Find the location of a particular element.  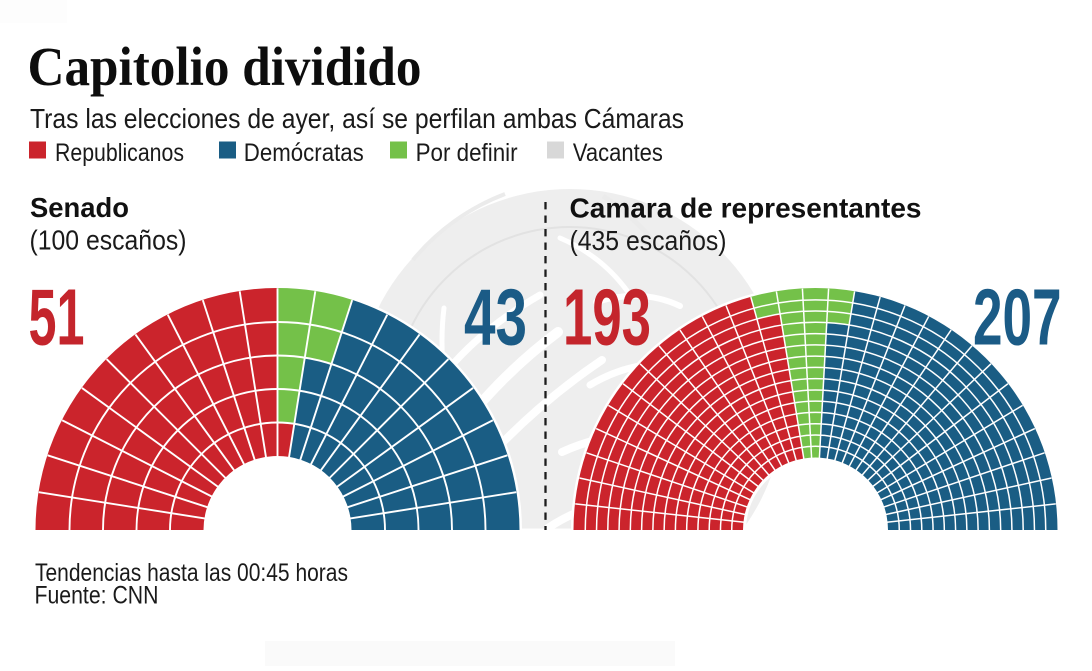

svg-text: (100 escaños) is located at coordinates (108, 240).